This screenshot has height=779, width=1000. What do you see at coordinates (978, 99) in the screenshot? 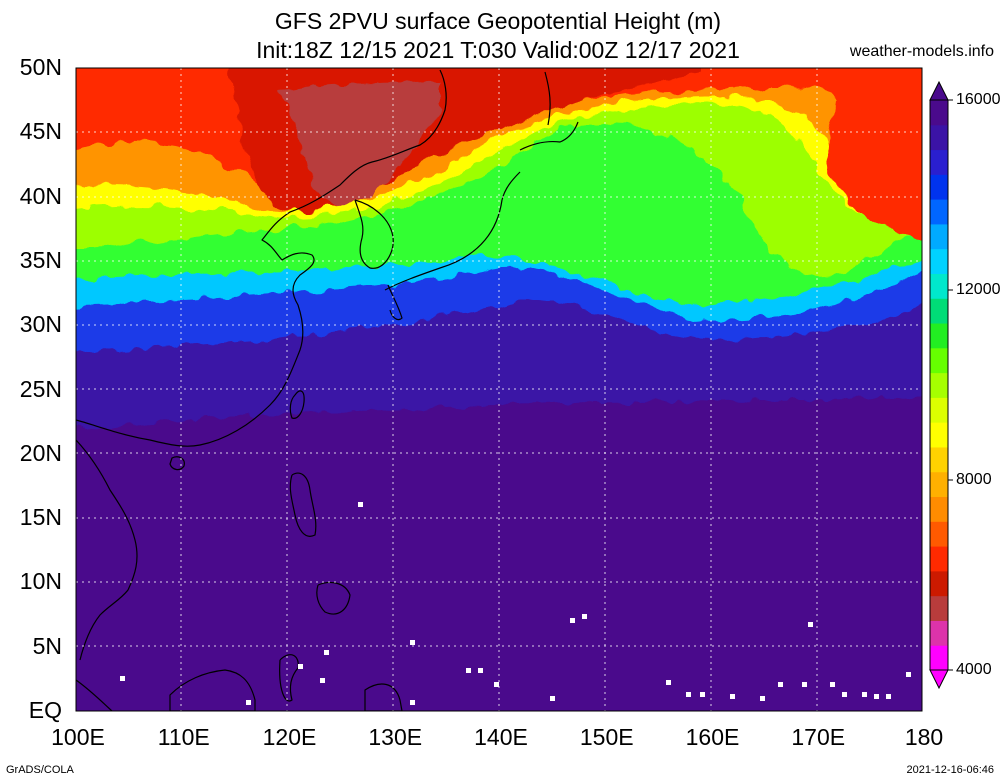
I see `colorbar-label: 16000` at bounding box center [978, 99].